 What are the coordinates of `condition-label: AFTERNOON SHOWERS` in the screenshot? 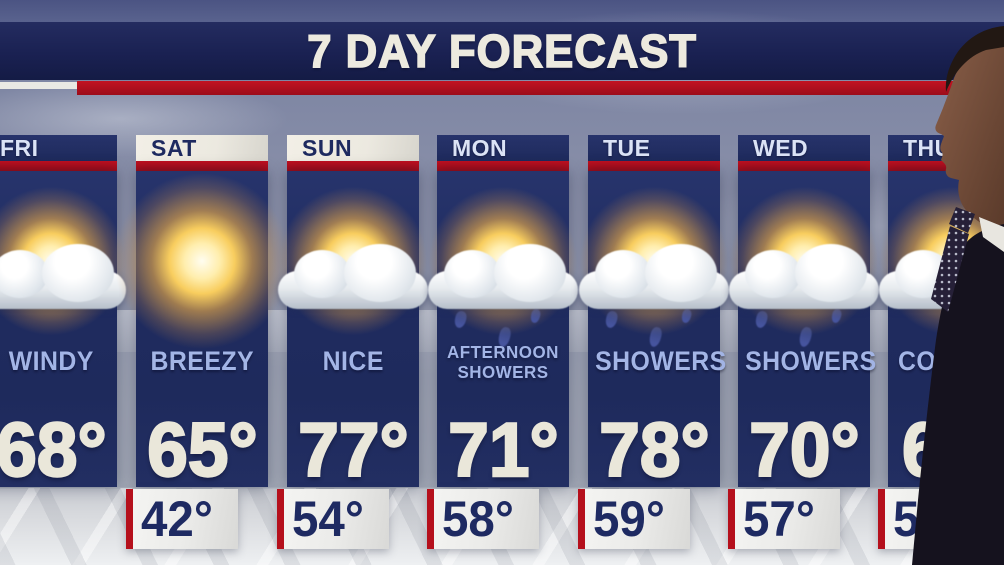 It's located at (503, 361).